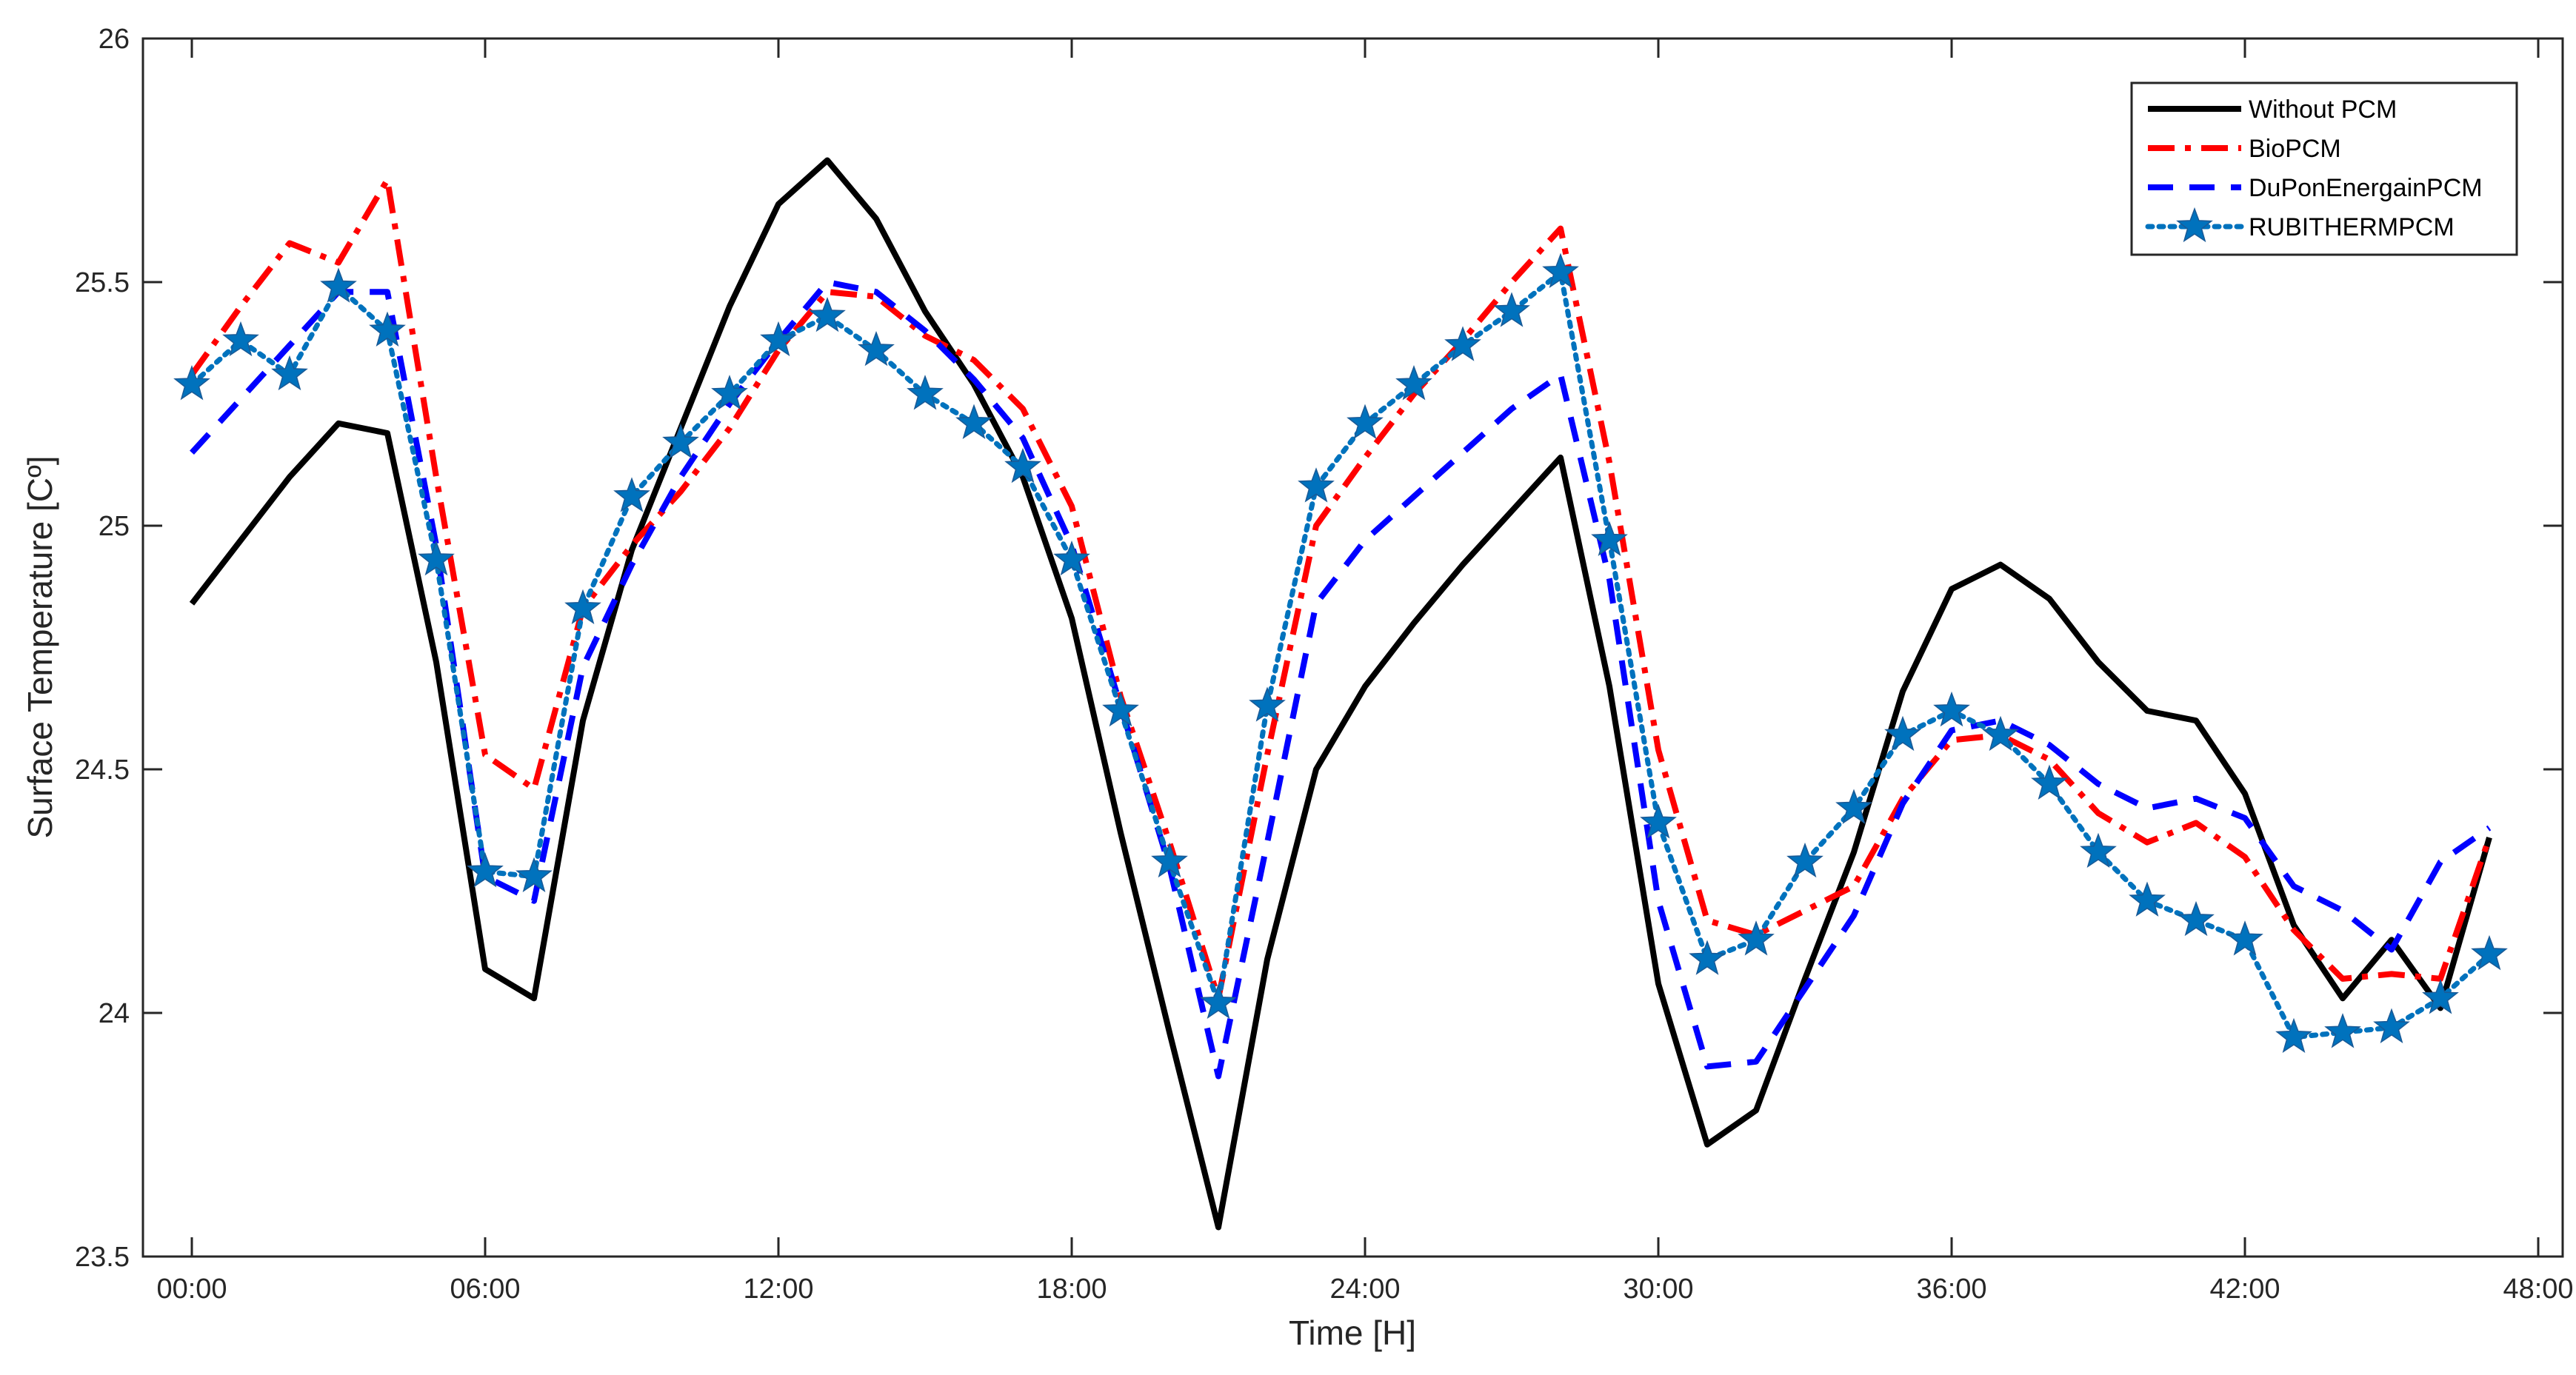  Describe the element at coordinates (485, 1289) in the screenshot. I see `x-tick-label: 06:00` at that location.